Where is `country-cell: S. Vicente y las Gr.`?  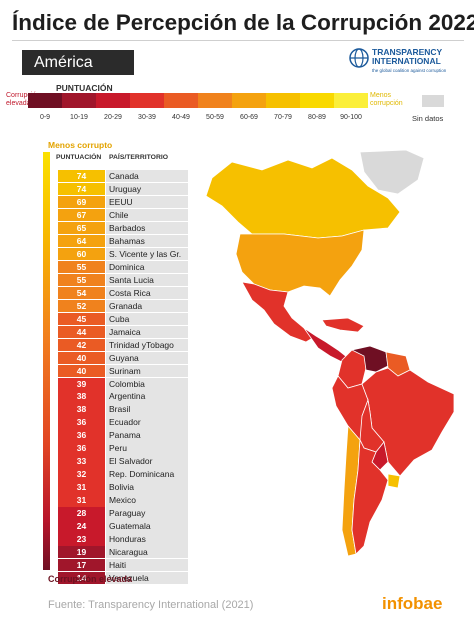 country-cell: S. Vicente y las Gr. is located at coordinates (147, 254).